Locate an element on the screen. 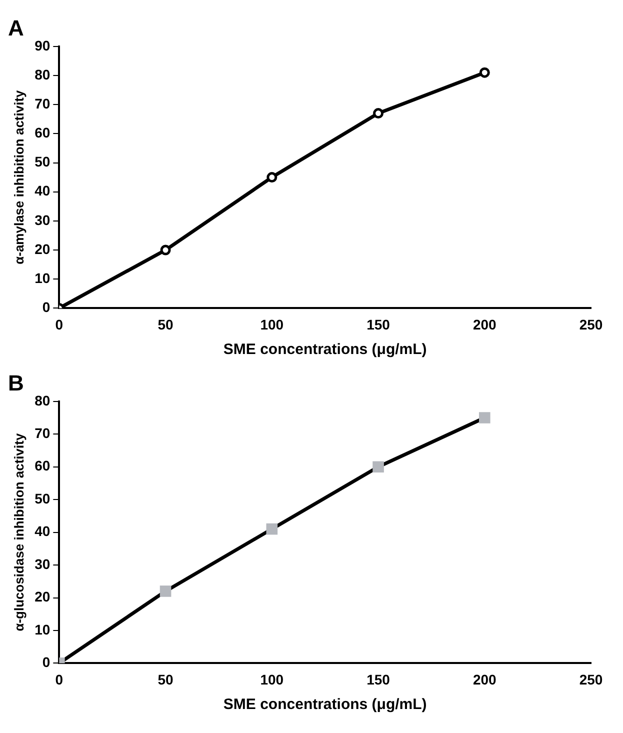  chart-title: A is located at coordinates (16, 27).